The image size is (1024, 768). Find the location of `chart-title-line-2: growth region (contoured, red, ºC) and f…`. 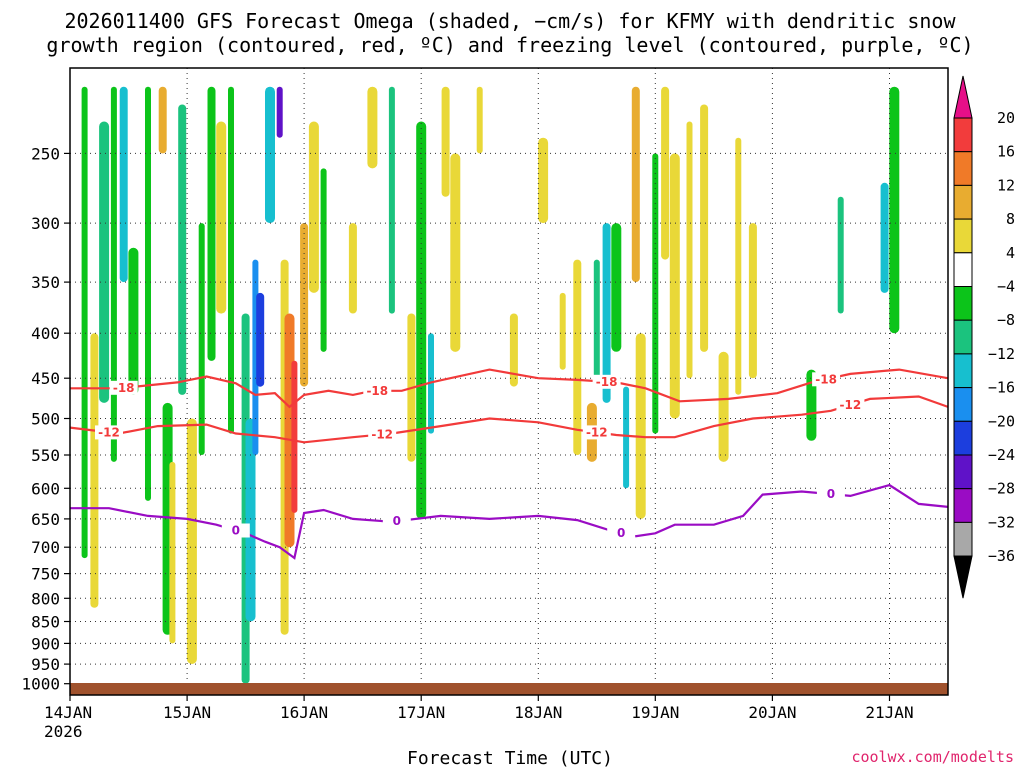

chart-title-line-2: growth region (contoured, red, ºC) and f… is located at coordinates (509, 45).